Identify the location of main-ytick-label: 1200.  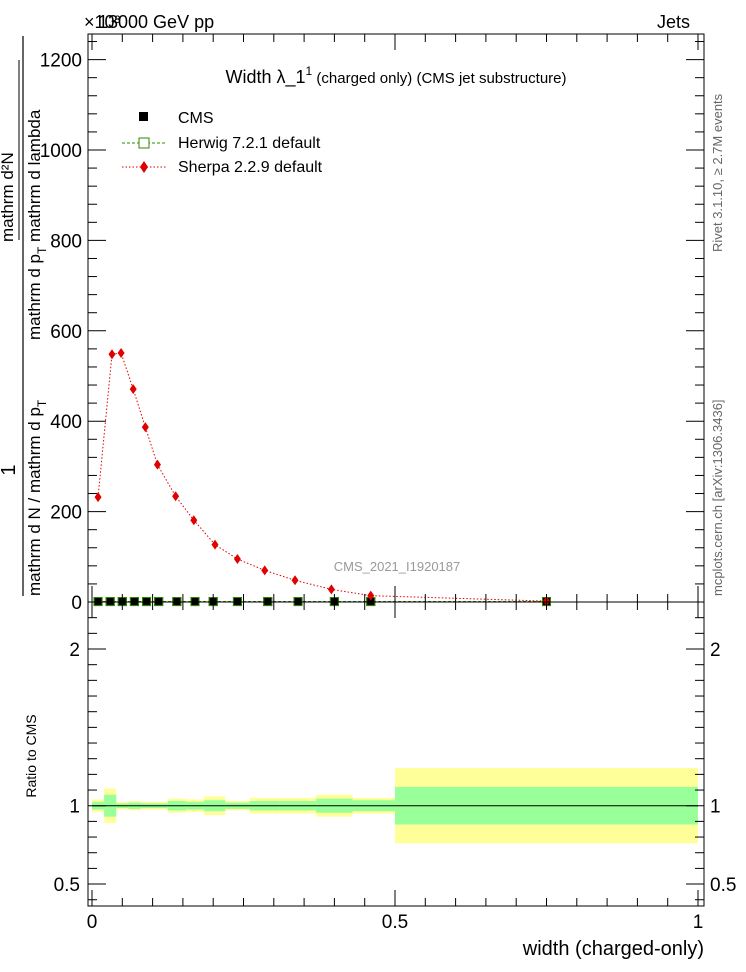
(61, 61).